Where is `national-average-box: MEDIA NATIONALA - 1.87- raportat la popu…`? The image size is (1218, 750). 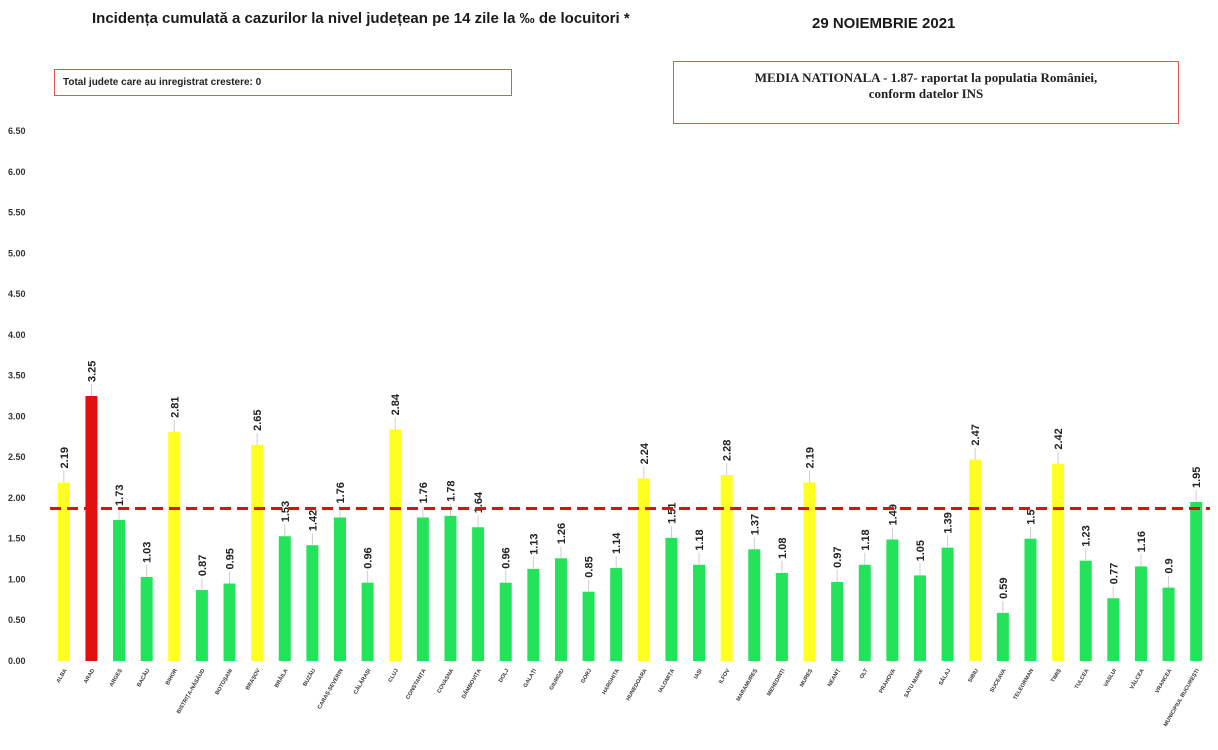
national-average-box: MEDIA NATIONALA - 1.87- raportat la popu… is located at coordinates (926, 92).